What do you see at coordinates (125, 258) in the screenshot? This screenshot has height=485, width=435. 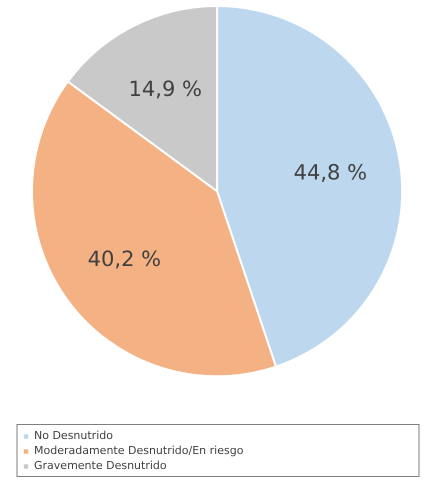 I see `data-label: 40,2 %` at bounding box center [125, 258].